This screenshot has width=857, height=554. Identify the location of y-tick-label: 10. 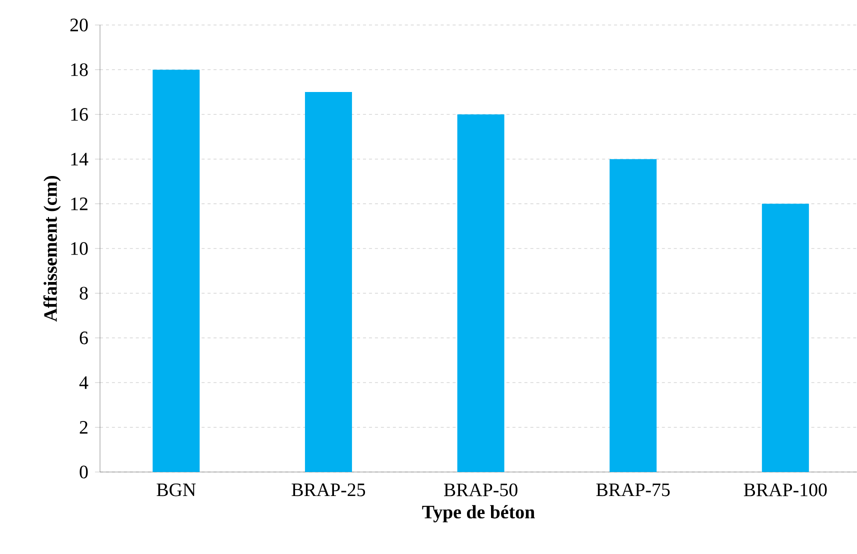
(79, 248).